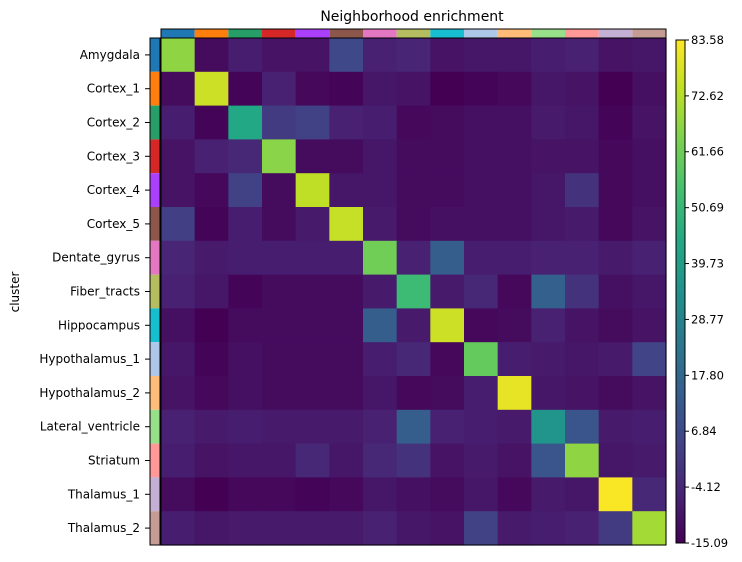  Describe the element at coordinates (89, 393) in the screenshot. I see `row-tick-label: Hypothalamus_2` at that location.